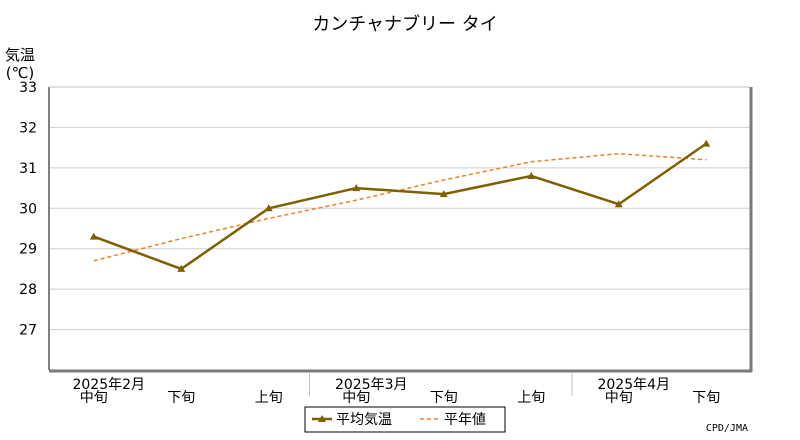  Describe the element at coordinates (28, 331) in the screenshot. I see `y-tick-label: 27` at that location.